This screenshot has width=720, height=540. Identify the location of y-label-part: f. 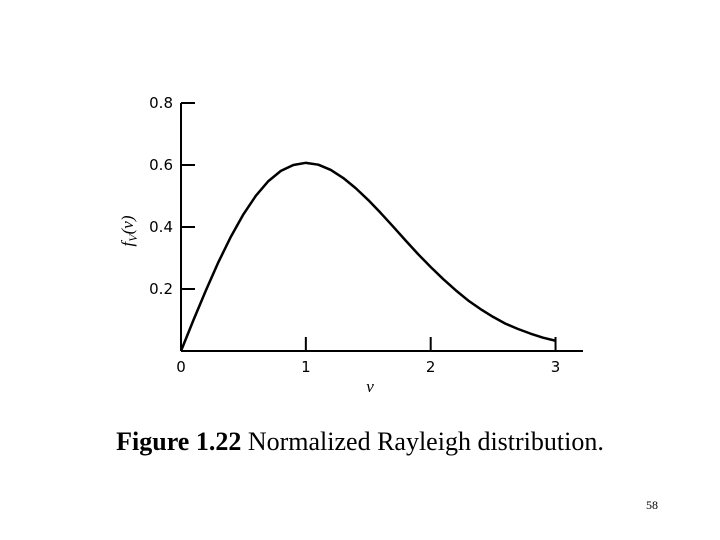
(127, 242).